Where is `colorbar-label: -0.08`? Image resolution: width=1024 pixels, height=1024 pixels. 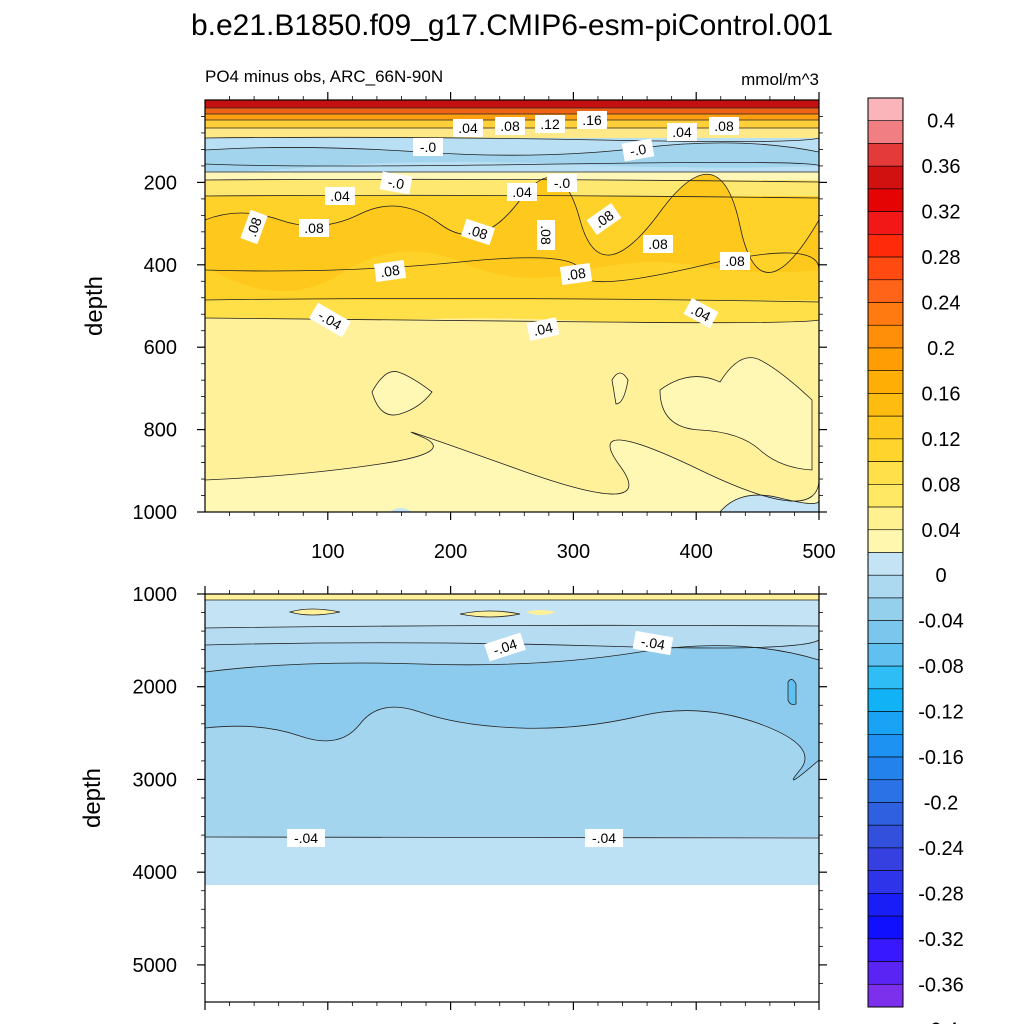
colorbar-label: -0.08 is located at coordinates (941, 667).